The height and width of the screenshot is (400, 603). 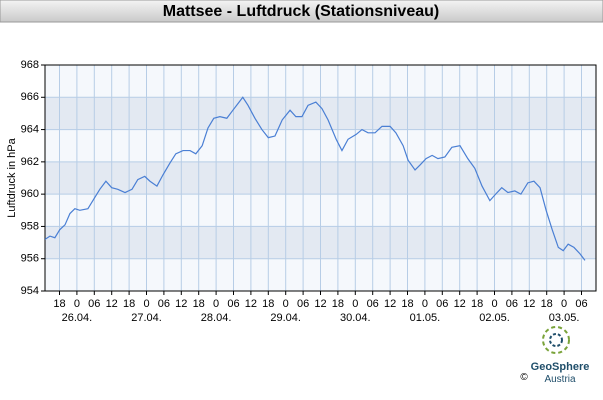 I want to click on date-label: 26.04., so click(x=77, y=318).